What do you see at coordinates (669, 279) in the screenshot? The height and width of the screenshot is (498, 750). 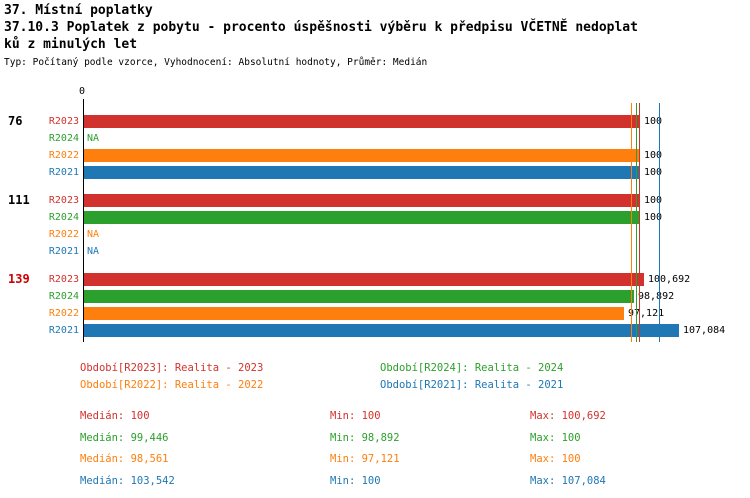 I see `bar-value-label: 100,692` at bounding box center [669, 279].